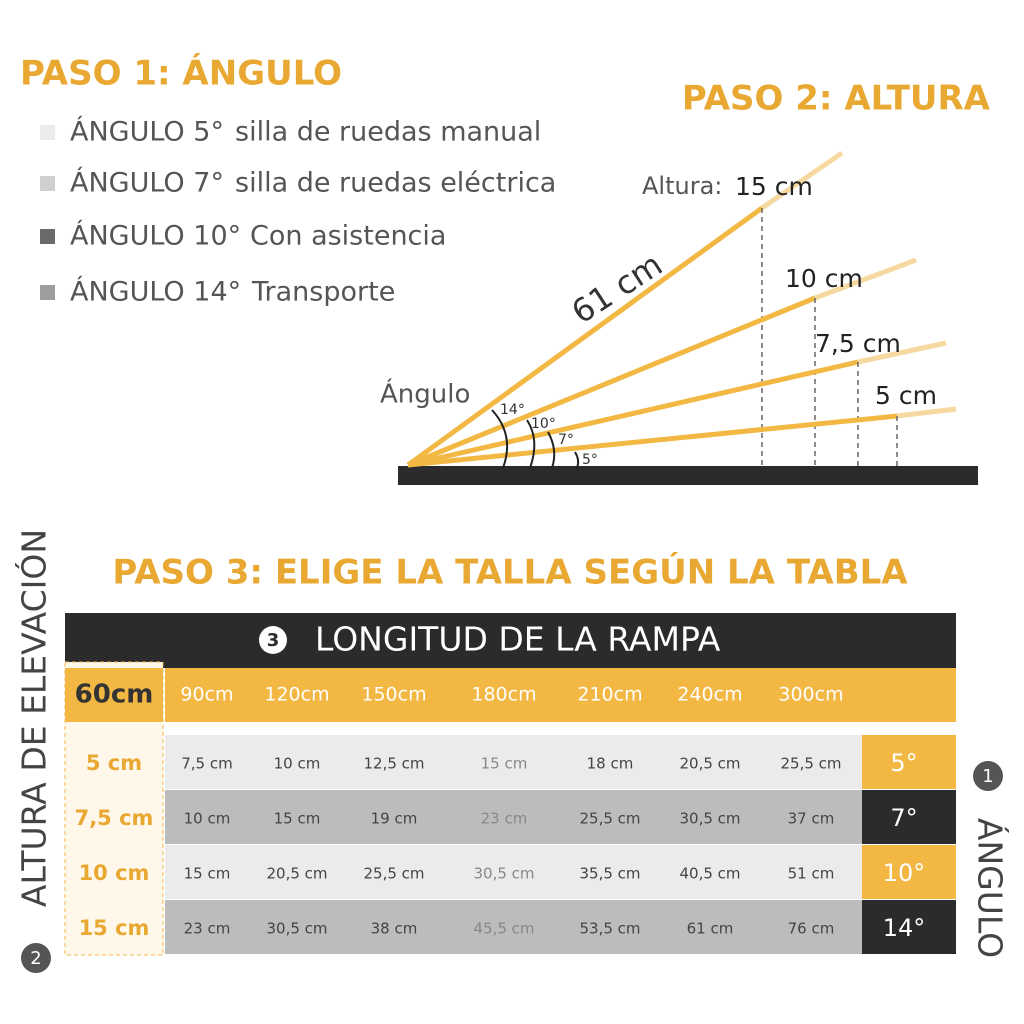  I want to click on cell: 53,5 cm, so click(609, 929).